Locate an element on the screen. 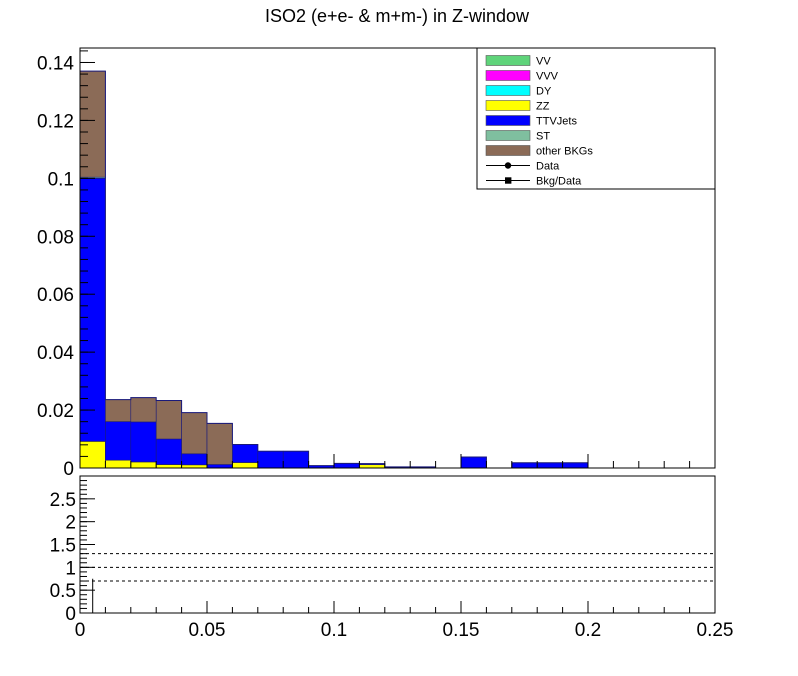  legend-label: DY is located at coordinates (544, 92).